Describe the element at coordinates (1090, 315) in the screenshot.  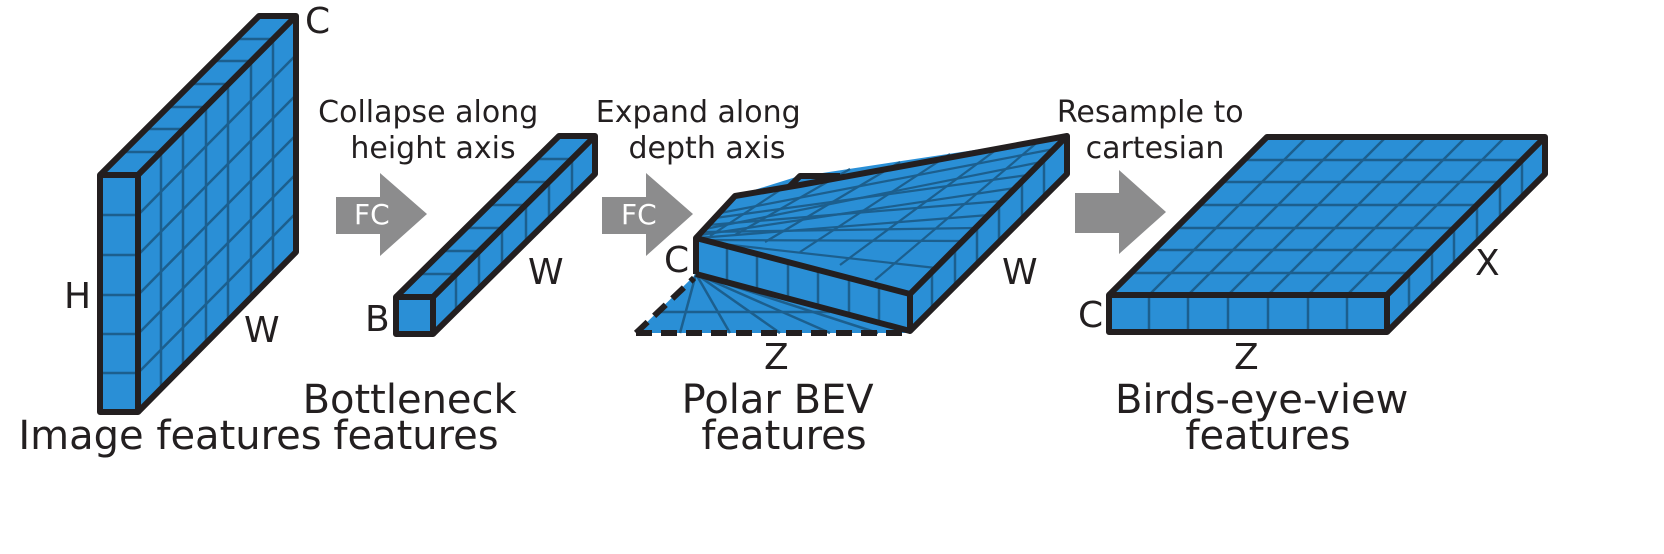
I see `bev-axis-c-label: C` at that location.